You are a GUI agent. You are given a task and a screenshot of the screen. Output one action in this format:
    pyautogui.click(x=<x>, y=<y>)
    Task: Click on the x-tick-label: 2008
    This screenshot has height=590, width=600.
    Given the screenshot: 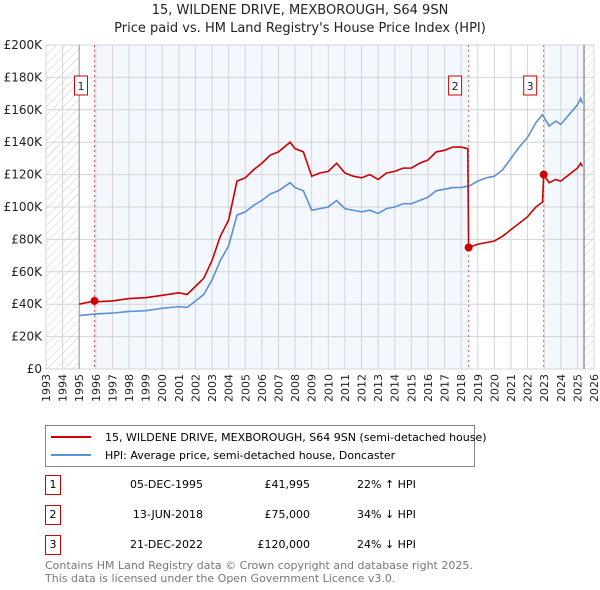 What is the action you would take?
    pyautogui.click(x=295, y=388)
    